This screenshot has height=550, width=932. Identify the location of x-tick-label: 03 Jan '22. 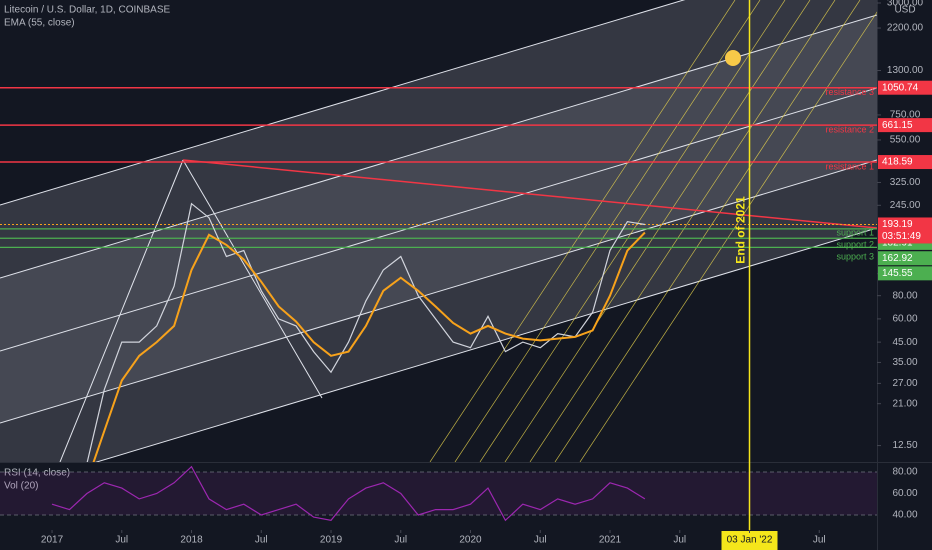
(750, 540).